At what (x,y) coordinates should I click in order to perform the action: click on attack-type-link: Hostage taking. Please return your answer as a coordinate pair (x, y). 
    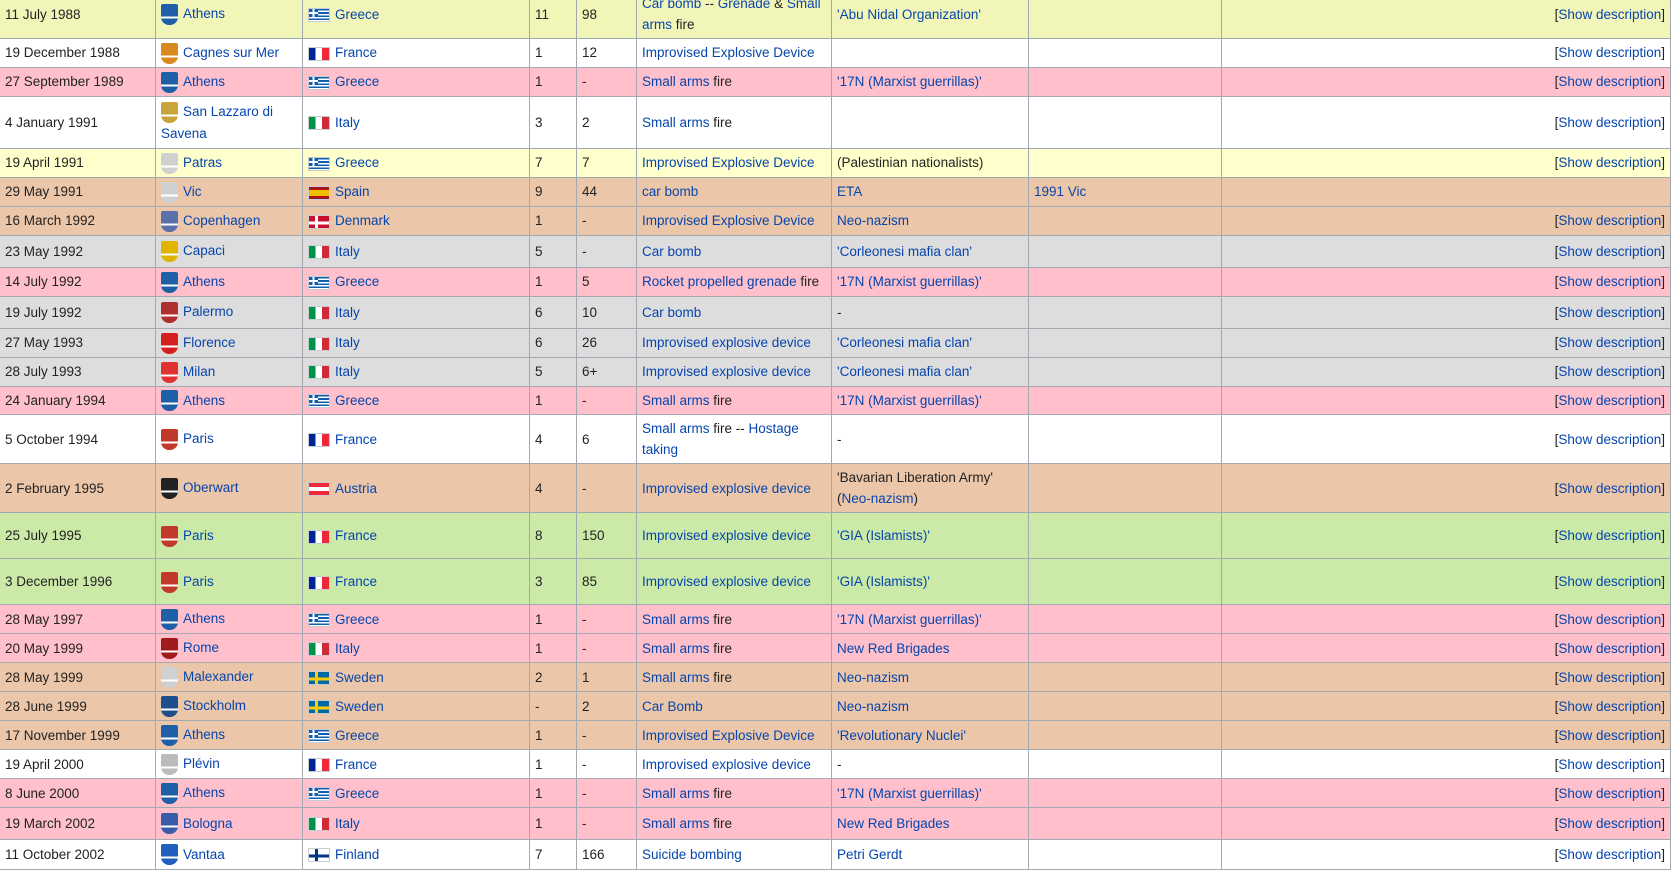
    Looking at the image, I should click on (720, 439).